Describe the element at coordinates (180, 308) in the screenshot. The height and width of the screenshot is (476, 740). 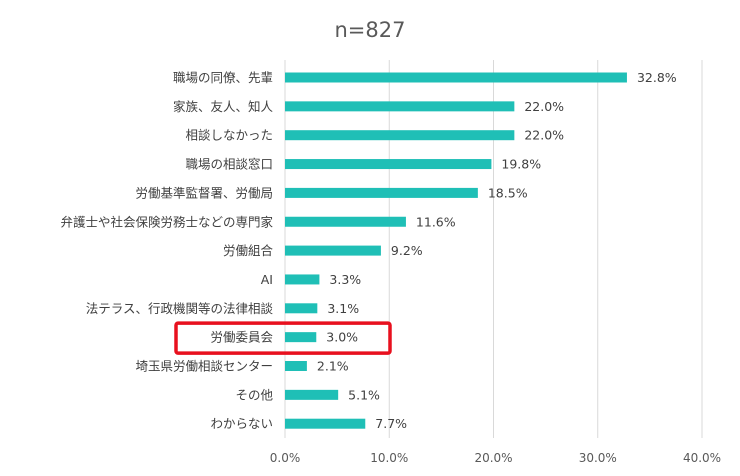
I see `category-label: 法テラス、行政機関等の法律相談` at that location.